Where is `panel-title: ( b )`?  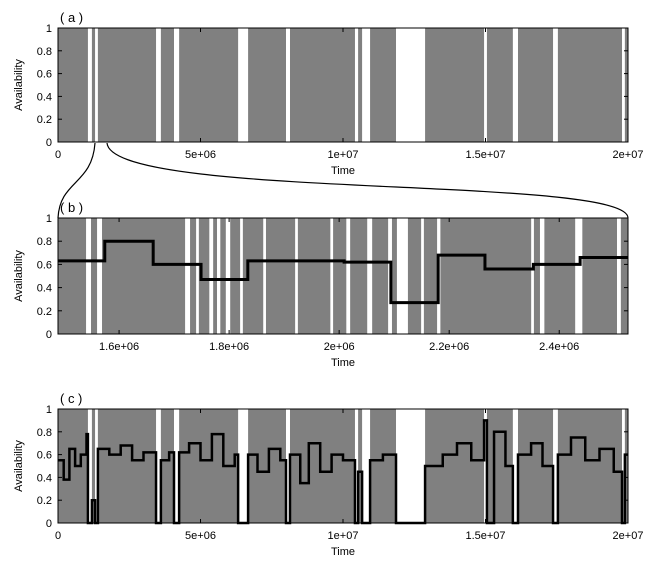
panel-title: ( b ) is located at coordinates (71, 207).